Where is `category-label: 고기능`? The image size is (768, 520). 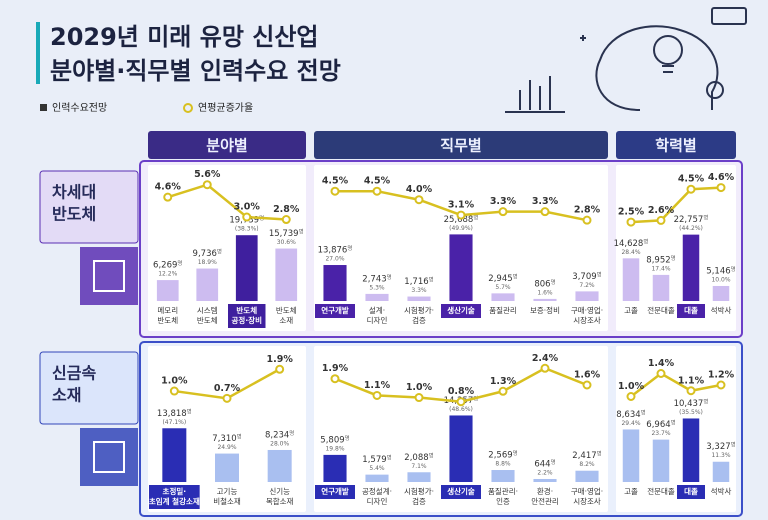
category-label: 고기능 is located at coordinates (227, 491).